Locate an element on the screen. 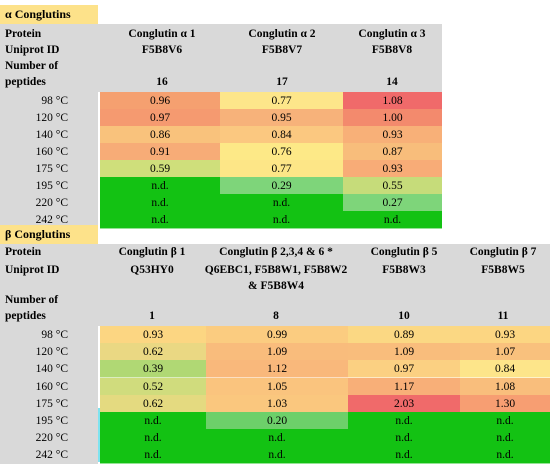 The image size is (550, 465). alpha-uniprot-id: F5B8V8 is located at coordinates (392, 50).